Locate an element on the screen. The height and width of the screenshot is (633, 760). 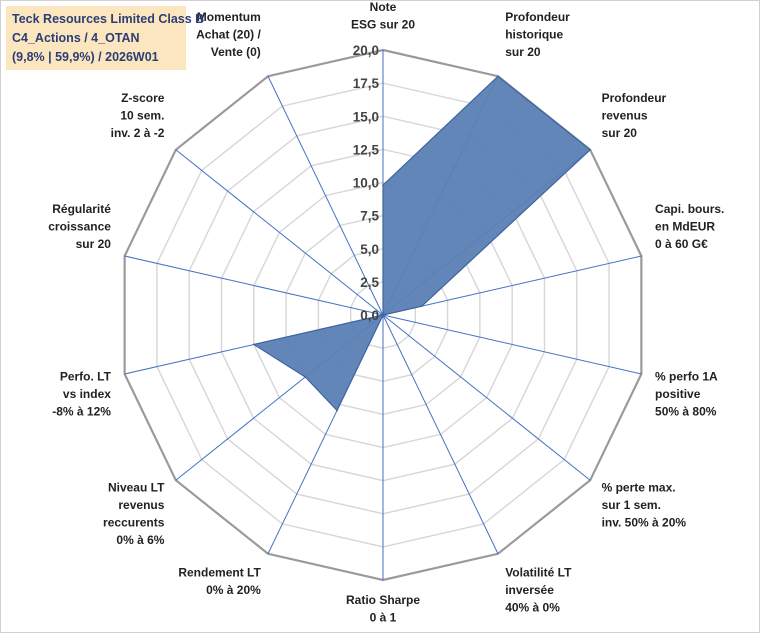
tick-label-0: 0,0 is located at coordinates (369, 315).